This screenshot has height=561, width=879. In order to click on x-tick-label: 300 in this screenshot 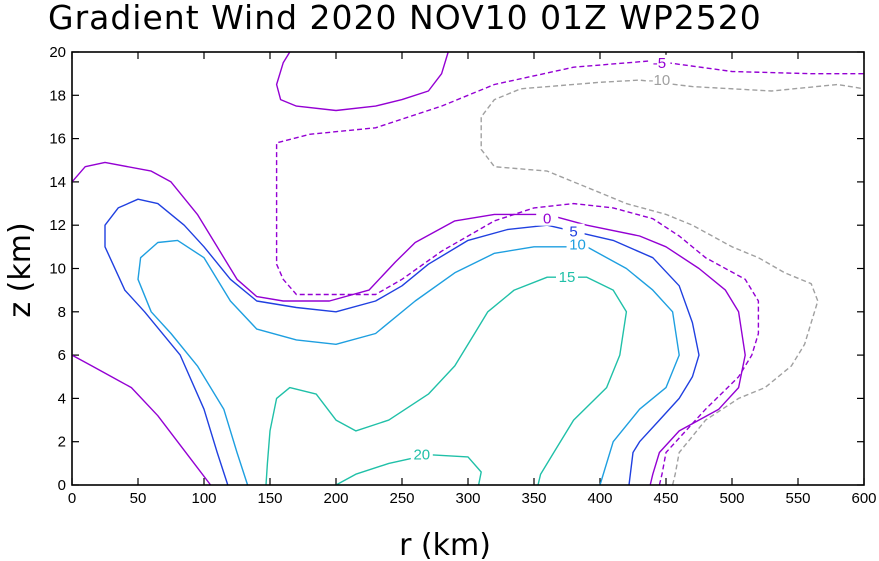, I will do `click(467, 498)`.